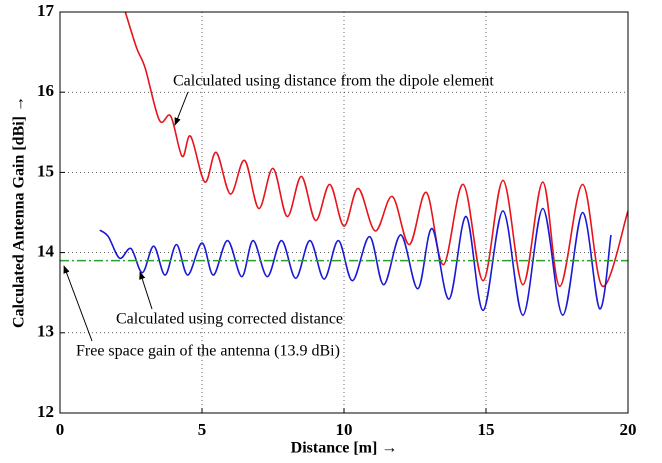  I want to click on x-tick-label: 15, so click(486, 429).